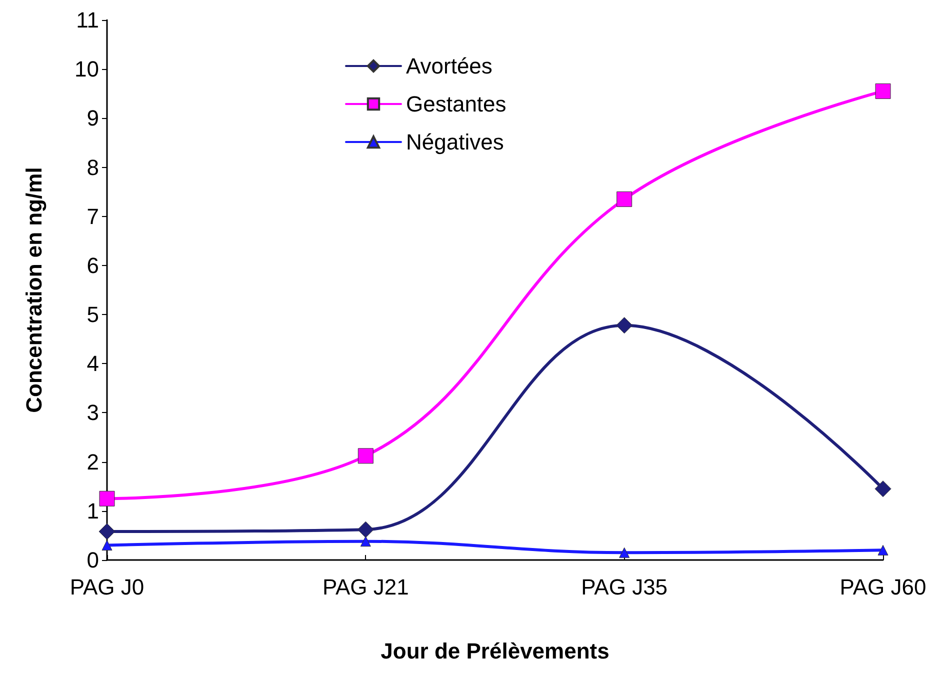 The height and width of the screenshot is (678, 941). Describe the element at coordinates (86, 69) in the screenshot. I see `y-tick-label: 10` at that location.